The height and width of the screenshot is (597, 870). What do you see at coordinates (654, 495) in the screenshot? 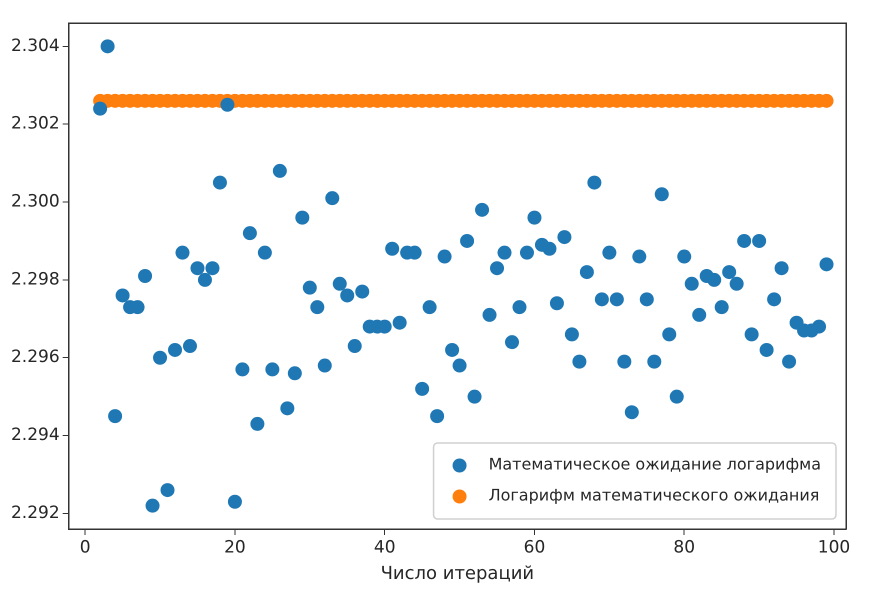
I see `legend-label: Логарифм математического ожидания` at bounding box center [654, 495].